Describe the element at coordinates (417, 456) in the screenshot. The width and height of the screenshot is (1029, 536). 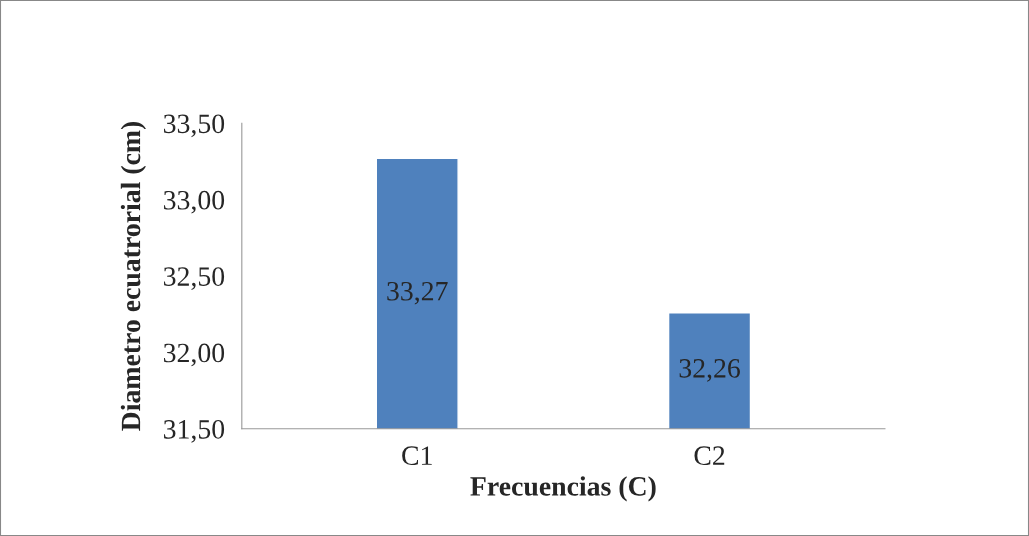
I see `x-tick-label: C1` at that location.